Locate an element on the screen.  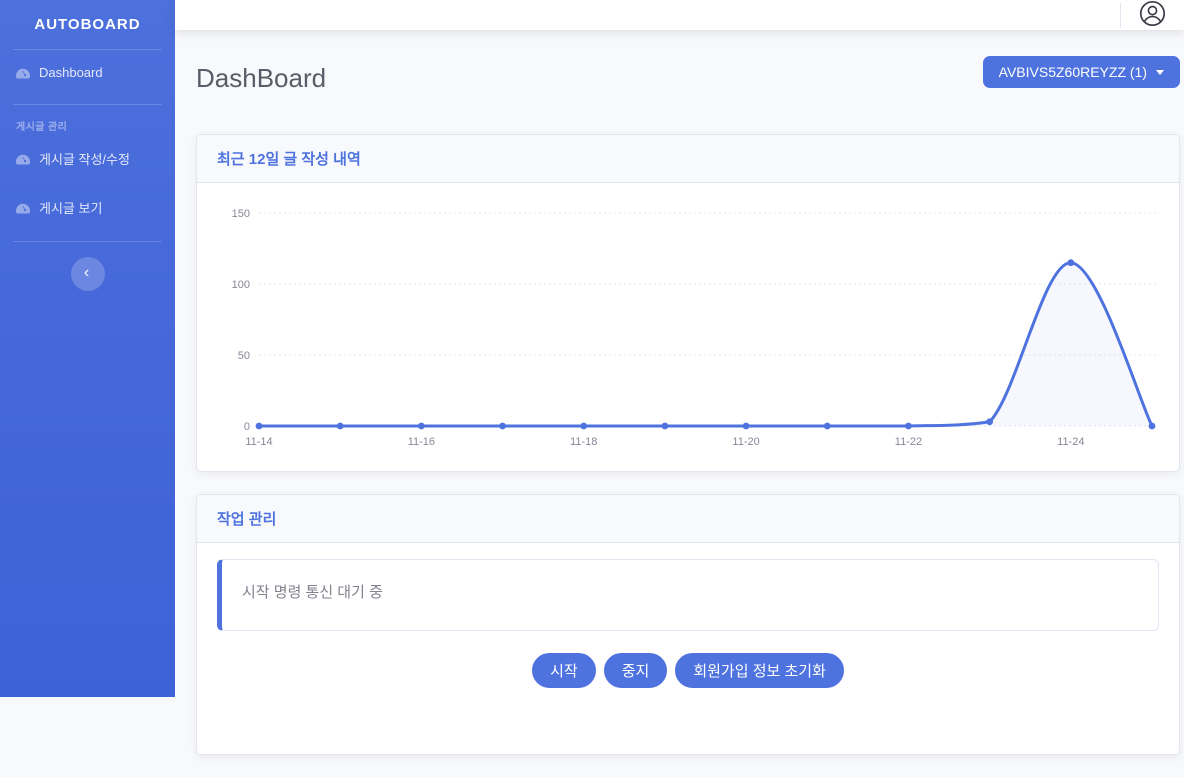
sidebar-toggle-area: ‹ is located at coordinates (87, 274).